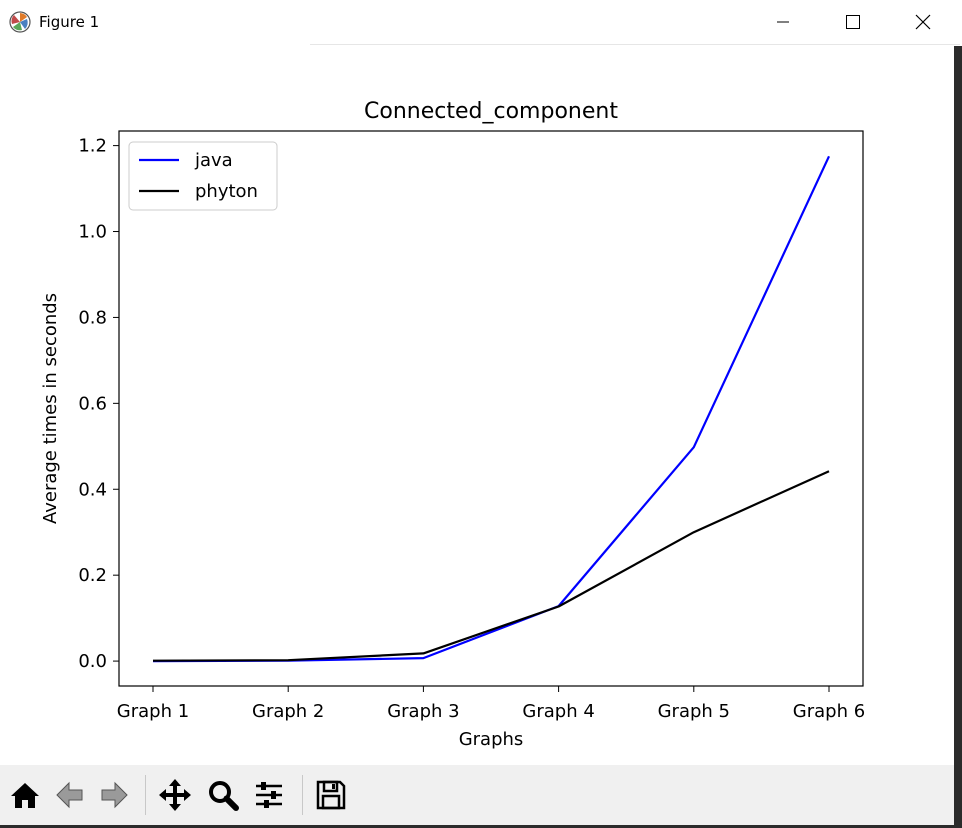  What do you see at coordinates (50, 408) in the screenshot?
I see `y-axis-label: Average times in seconds` at bounding box center [50, 408].